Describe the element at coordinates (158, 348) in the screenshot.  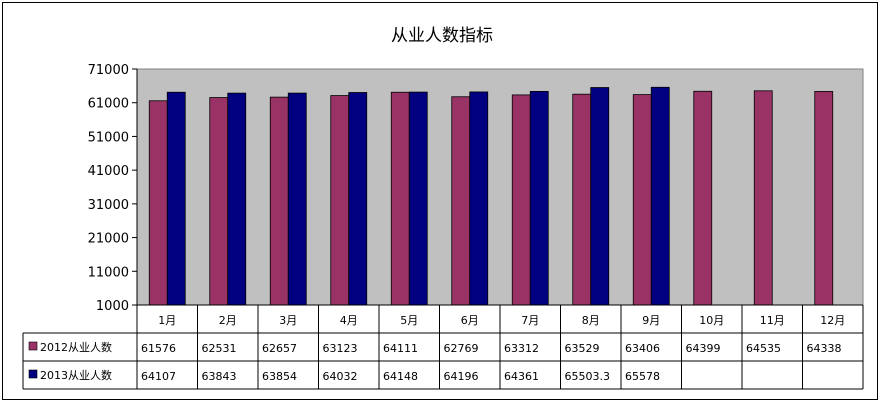
I see `data-label: 61576` at that location.